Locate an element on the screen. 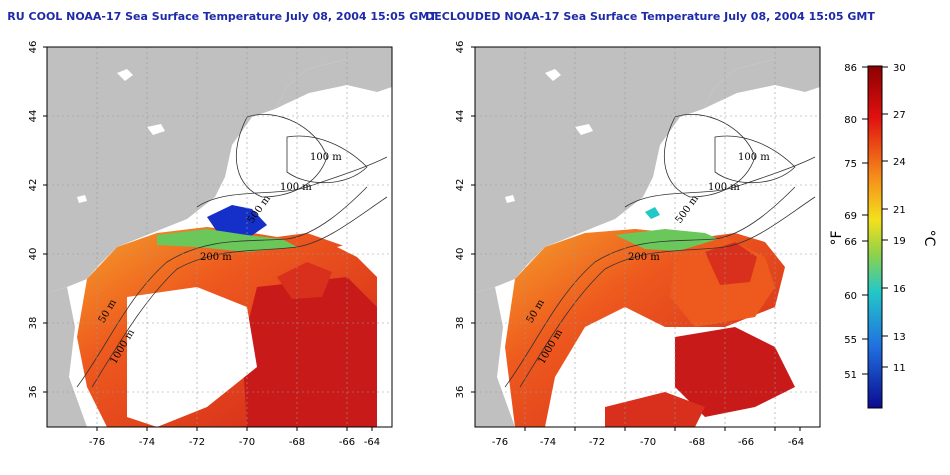 Image resolution: width=950 pixels, height=475 pixels. left-x-tick: -64 is located at coordinates (372, 442).